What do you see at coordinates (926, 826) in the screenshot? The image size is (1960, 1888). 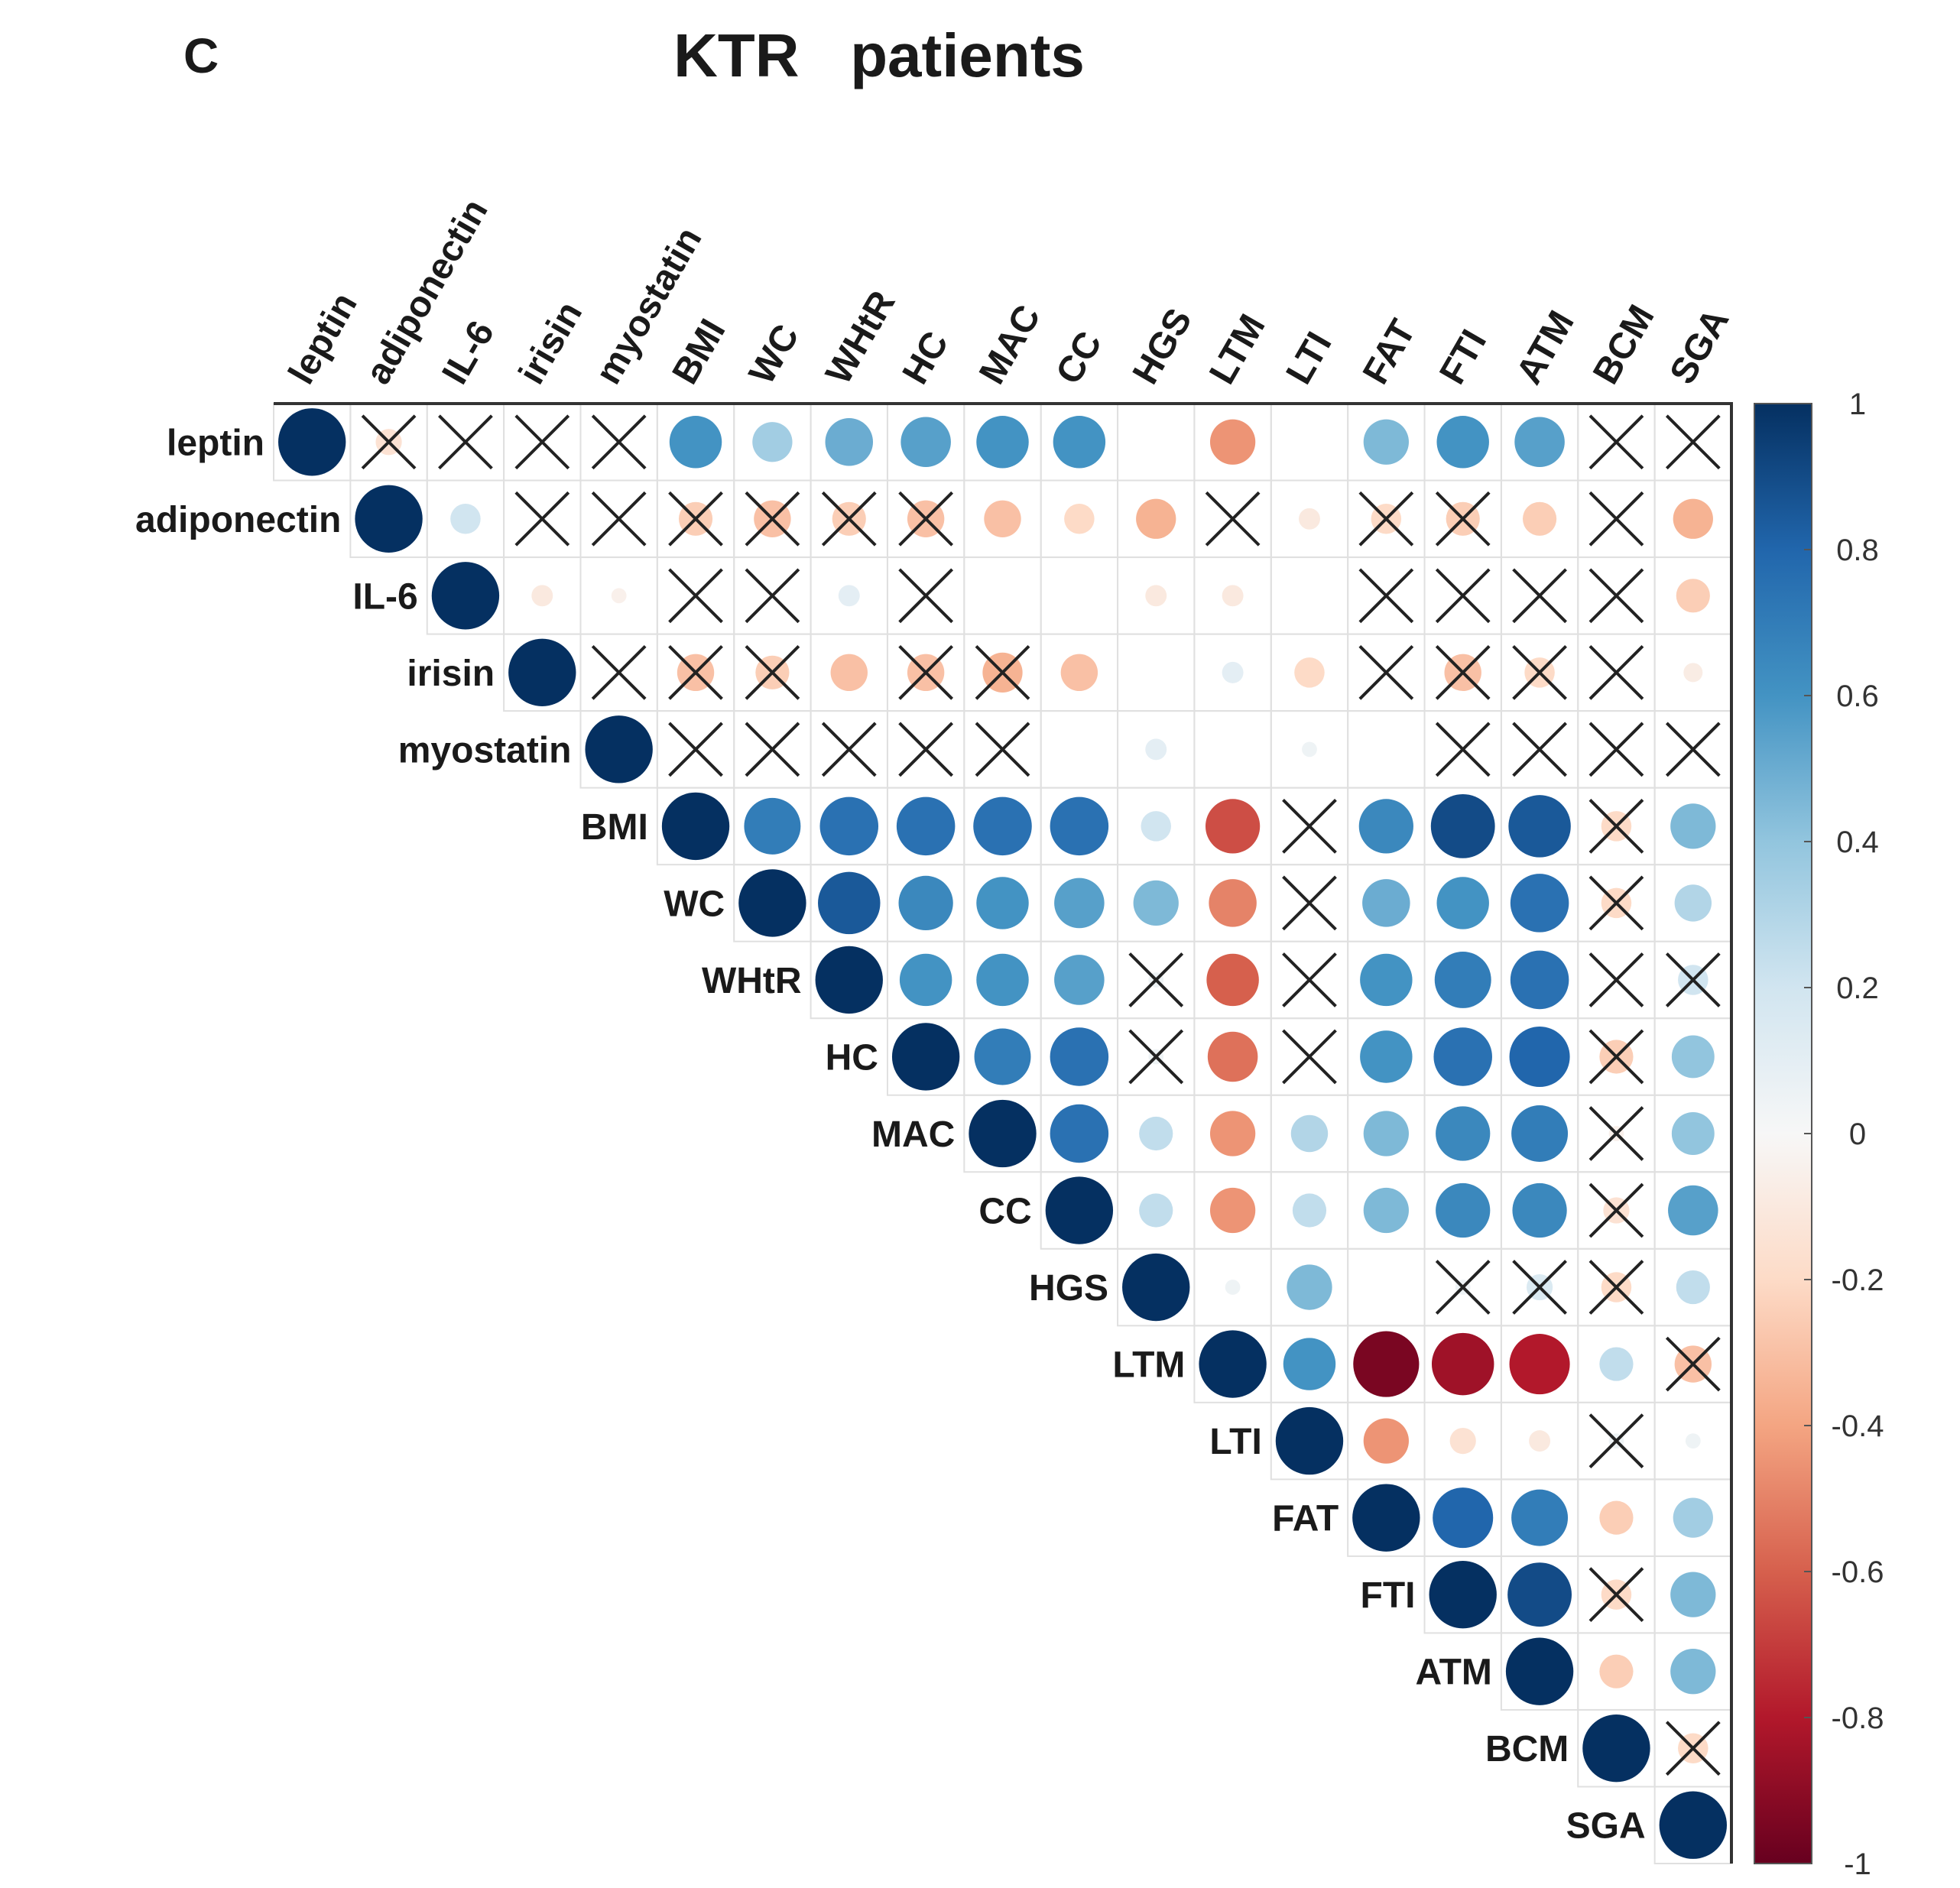 I see `correlation-circle-BMI-HC` at bounding box center [926, 826].